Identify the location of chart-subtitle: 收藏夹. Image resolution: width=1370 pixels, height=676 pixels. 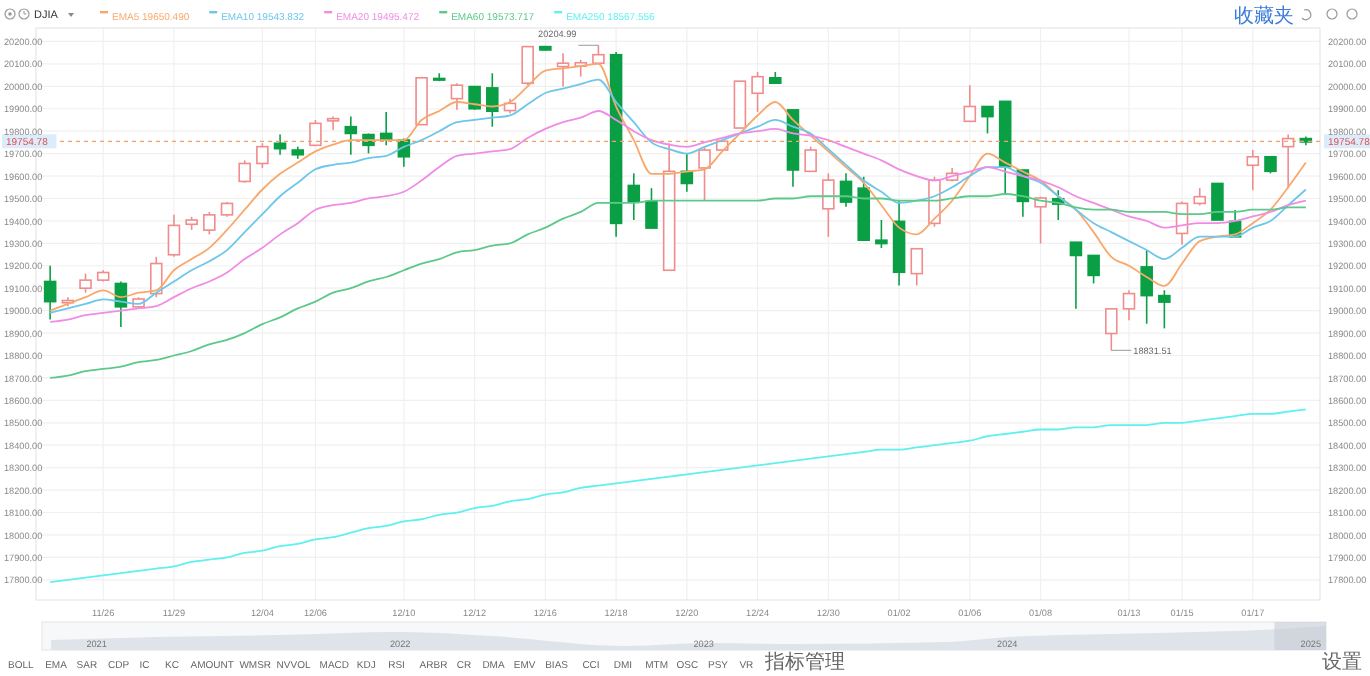
(1264, 16).